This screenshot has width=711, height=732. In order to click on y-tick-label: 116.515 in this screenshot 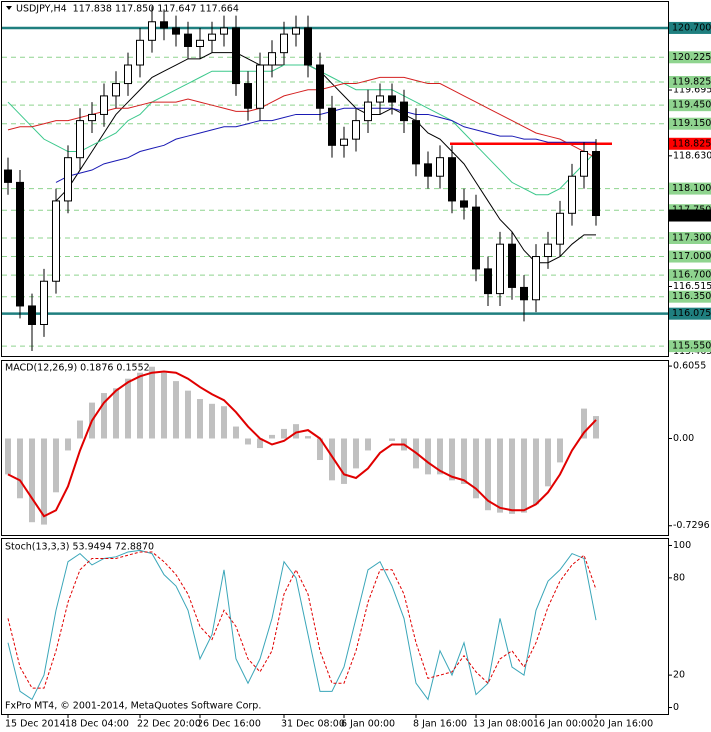, I will do `click(692, 286)`.